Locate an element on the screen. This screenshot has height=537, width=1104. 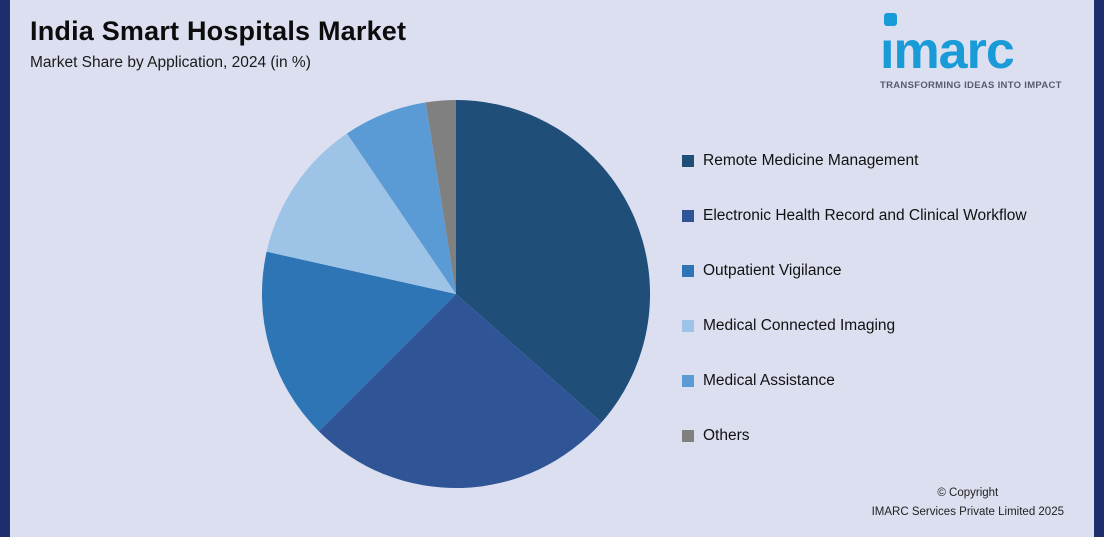
logo-wordmark: ımarc is located at coordinates (947, 51).